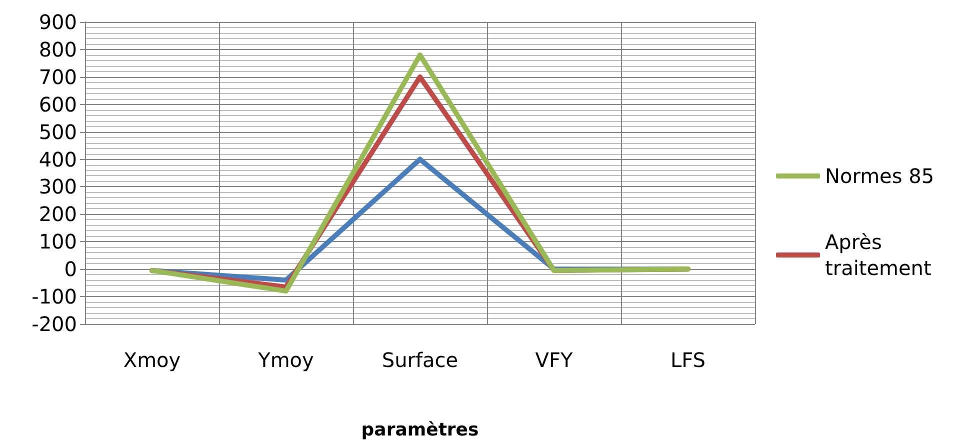 This screenshot has width=965, height=444. Describe the element at coordinates (54, 296) in the screenshot. I see `y-tick-label: -100` at that location.